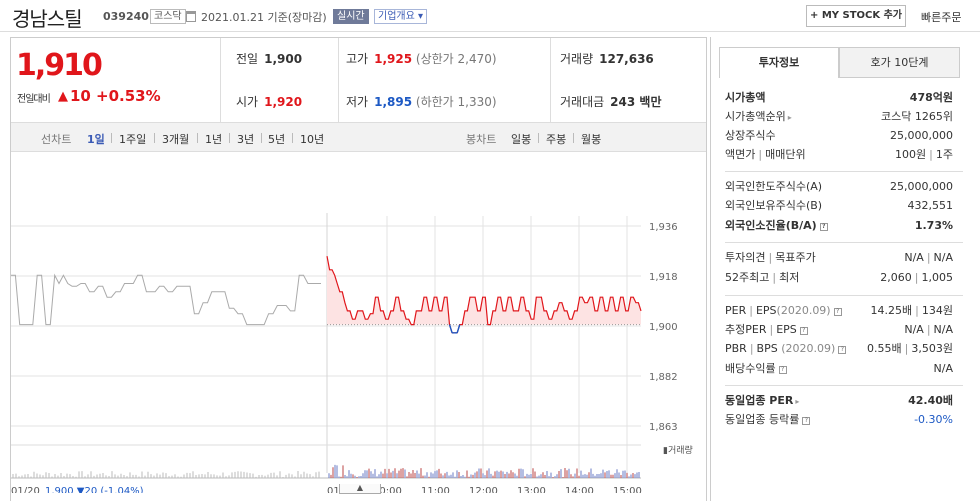 The image size is (980, 501). What do you see at coordinates (762, 419) in the screenshot?
I see `industry-rate-label: 동일업종 등락률` at bounding box center [762, 419].